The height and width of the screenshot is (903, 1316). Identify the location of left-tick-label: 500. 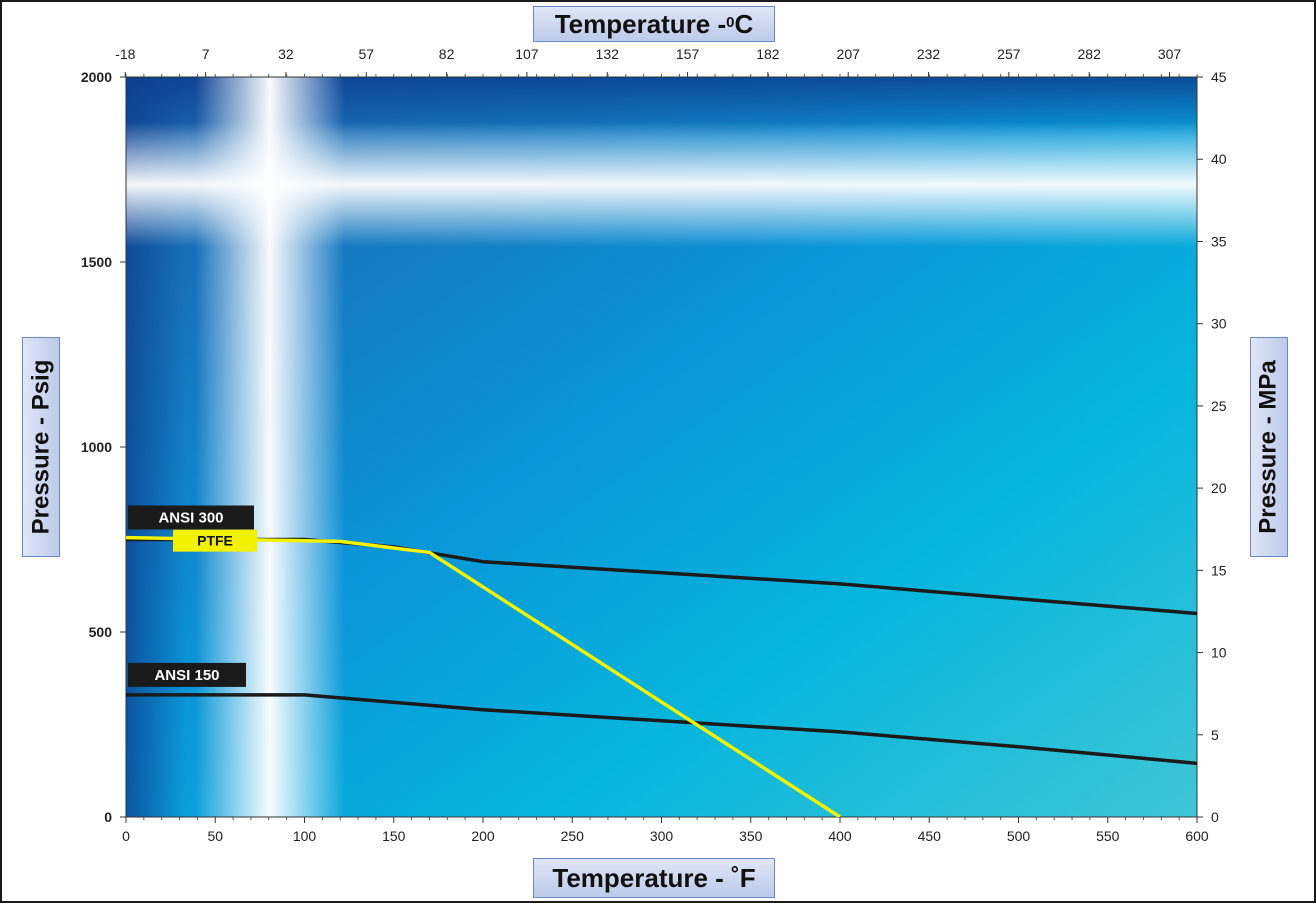
(101, 632).